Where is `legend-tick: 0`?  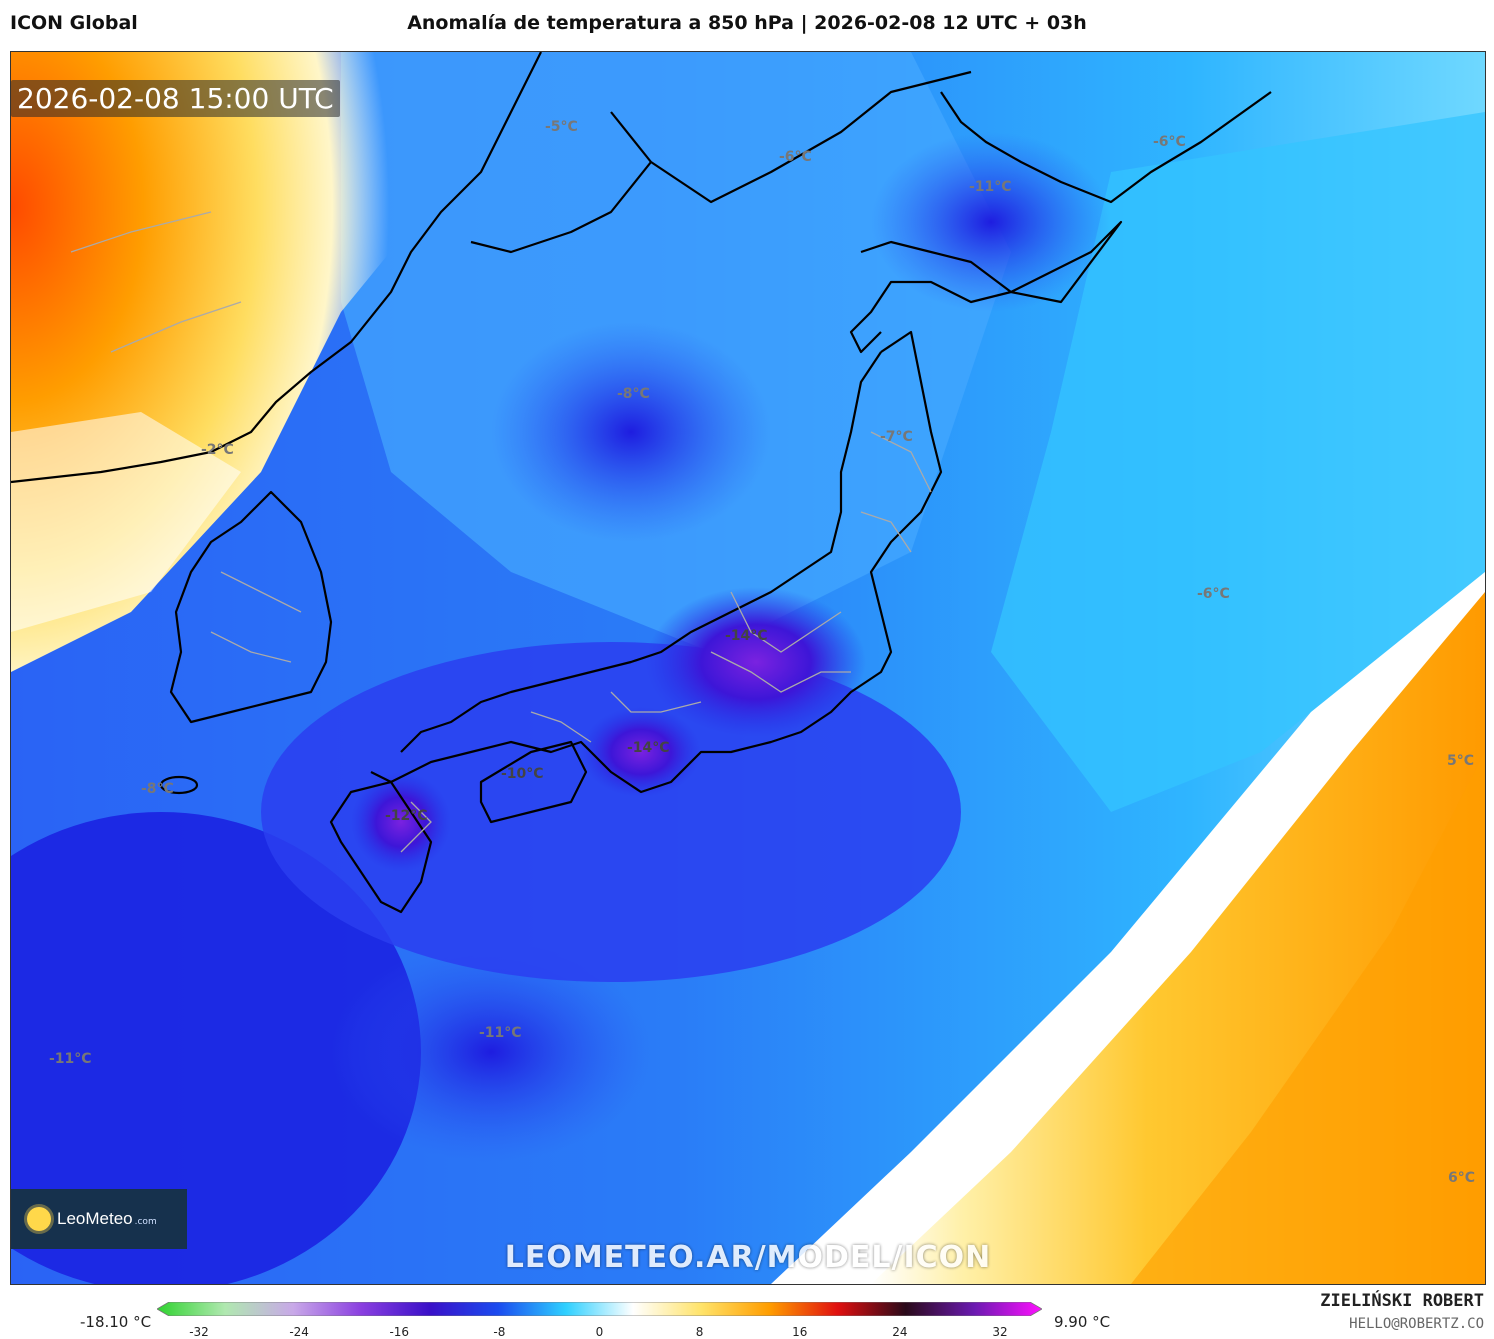 legend-tick: 0 is located at coordinates (599, 1332).